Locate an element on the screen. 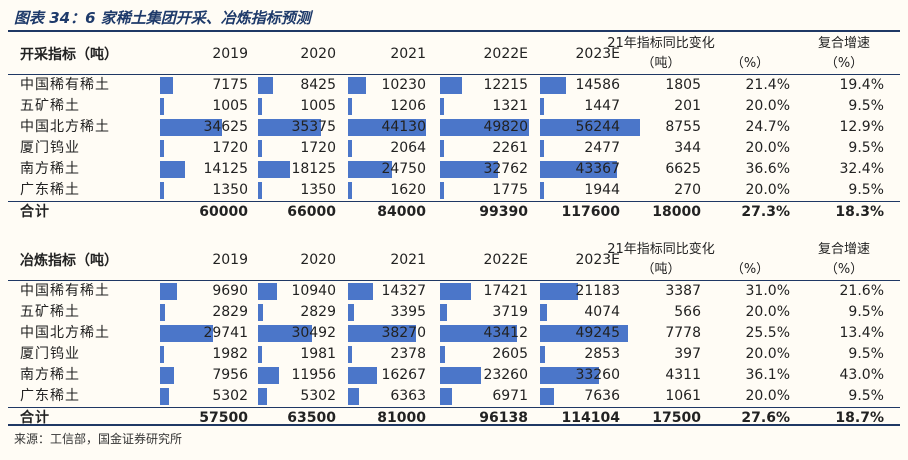 The image size is (908, 460). change-value: 1805 is located at coordinates (683, 85).